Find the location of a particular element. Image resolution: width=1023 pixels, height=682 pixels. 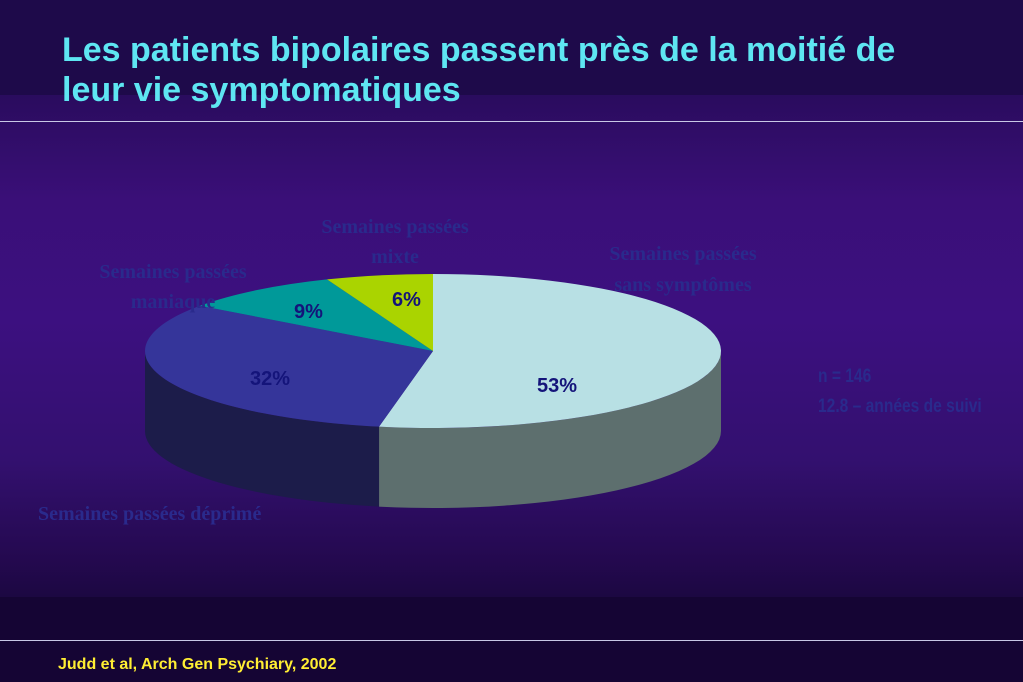

pie-slice-maniaque is located at coordinates (316, 315).